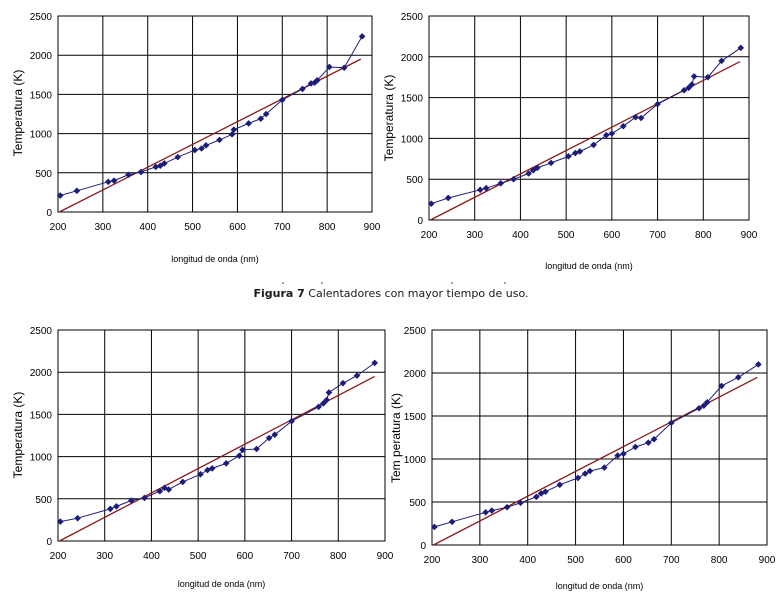 The width and height of the screenshot is (782, 606). I want to click on y-tick-label: 2500, so click(41, 331).